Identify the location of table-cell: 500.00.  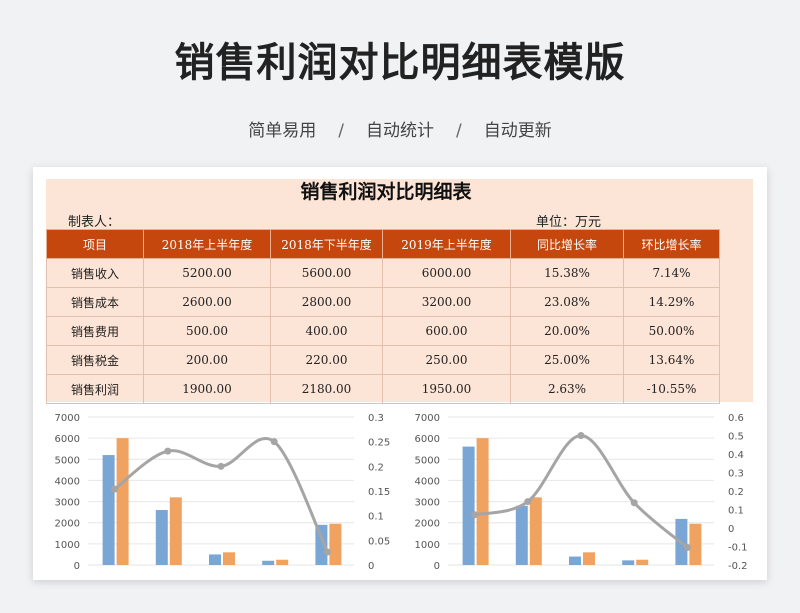
(207, 331).